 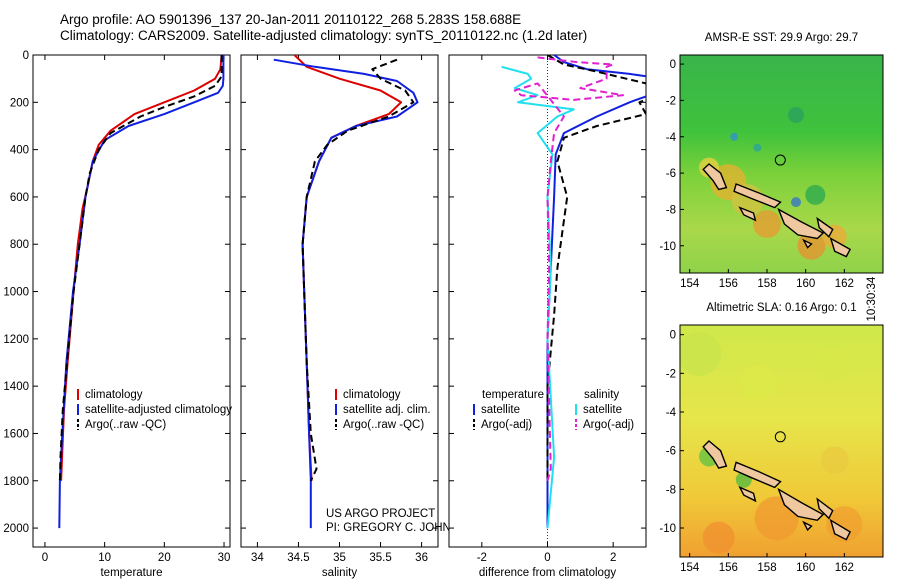 I want to click on salinity-series-line, so click(x=358, y=270).